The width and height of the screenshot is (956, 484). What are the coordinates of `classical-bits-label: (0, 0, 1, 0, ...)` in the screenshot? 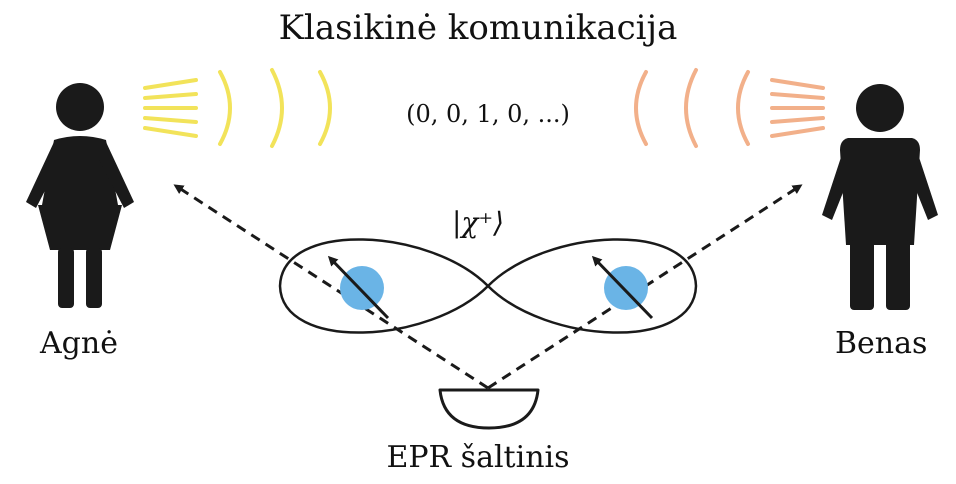 It's located at (488, 114).